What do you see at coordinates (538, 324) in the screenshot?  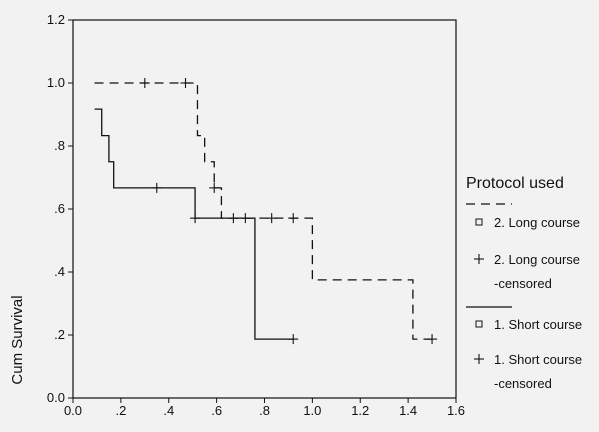 I see `legend-label-short: 1. Short course` at bounding box center [538, 324].